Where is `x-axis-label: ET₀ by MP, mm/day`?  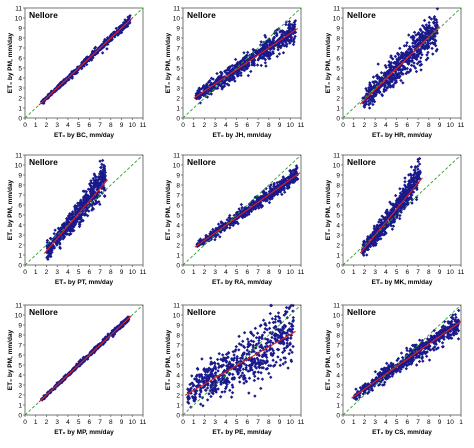 x-axis-label: ET₀ by MP, mm/day is located at coordinates (84, 432).